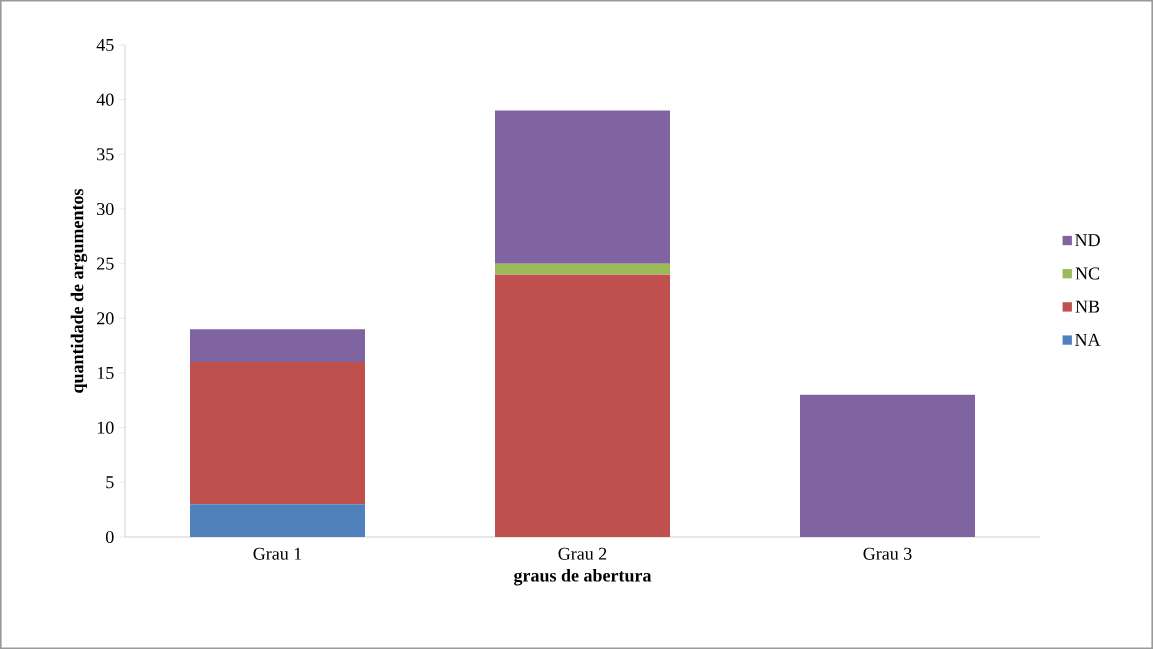 Image resolution: width=1153 pixels, height=649 pixels. I want to click on y-tick-label: 25, so click(105, 263).